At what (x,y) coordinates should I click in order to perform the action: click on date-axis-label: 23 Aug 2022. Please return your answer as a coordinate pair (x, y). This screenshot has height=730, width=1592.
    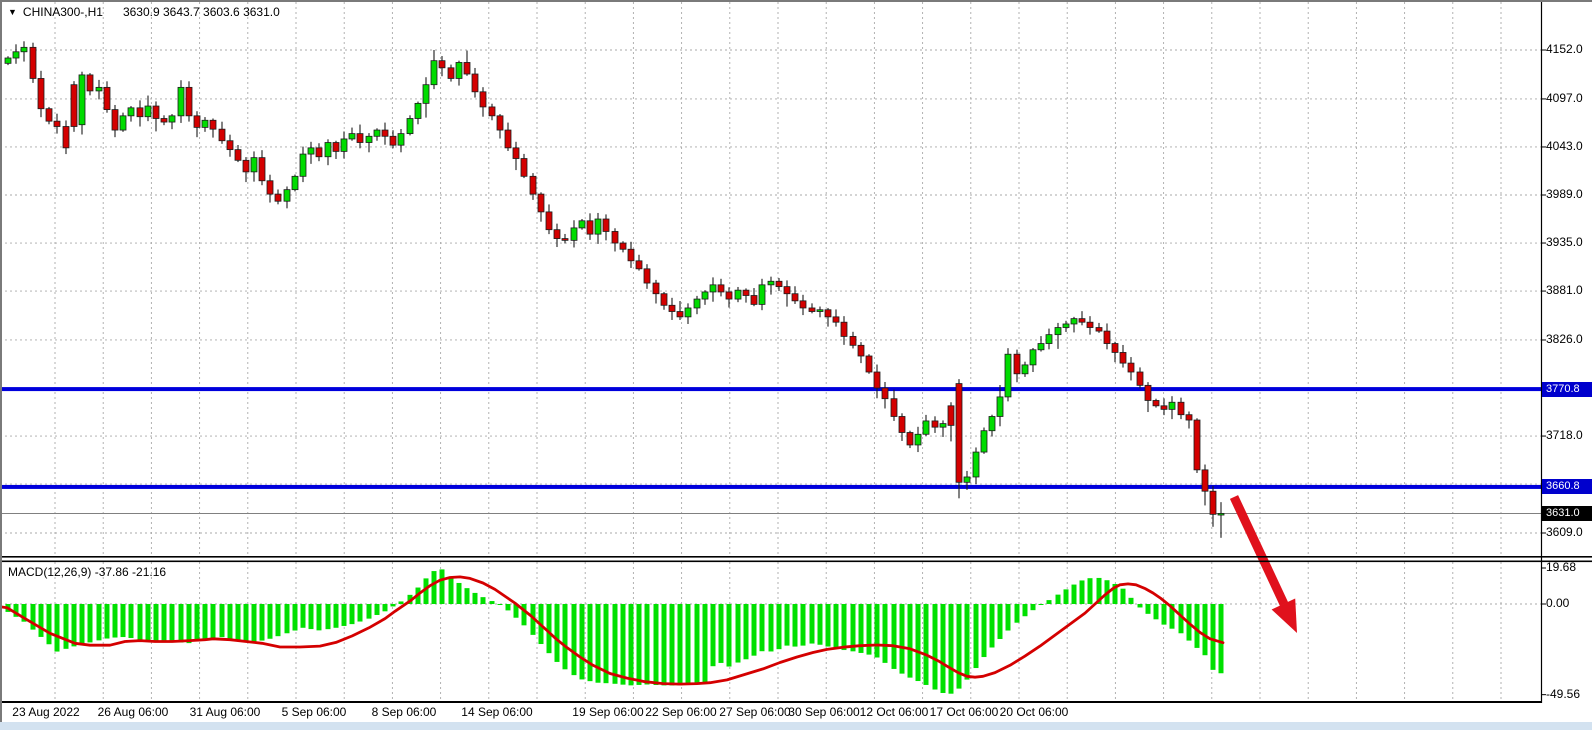
    Looking at the image, I should click on (46, 712).